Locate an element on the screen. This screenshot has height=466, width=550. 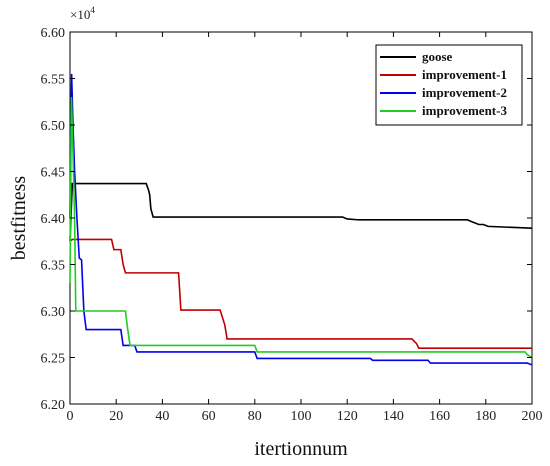
x-tick-label: 140 is located at coordinates (393, 416).